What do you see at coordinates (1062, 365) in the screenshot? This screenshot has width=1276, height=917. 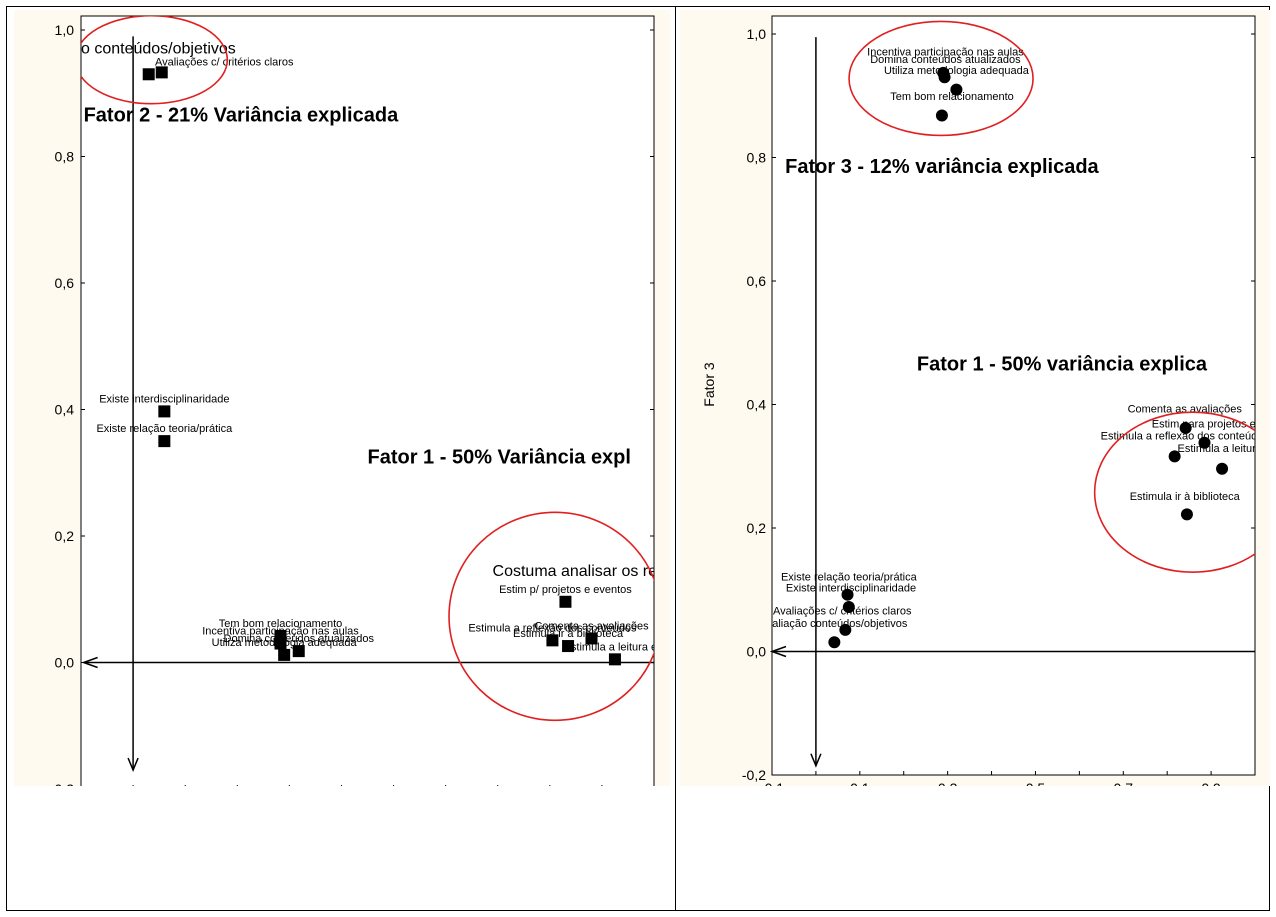 I see `factor-annotation: Fator 1 - 50% variância explica` at bounding box center [1062, 365].